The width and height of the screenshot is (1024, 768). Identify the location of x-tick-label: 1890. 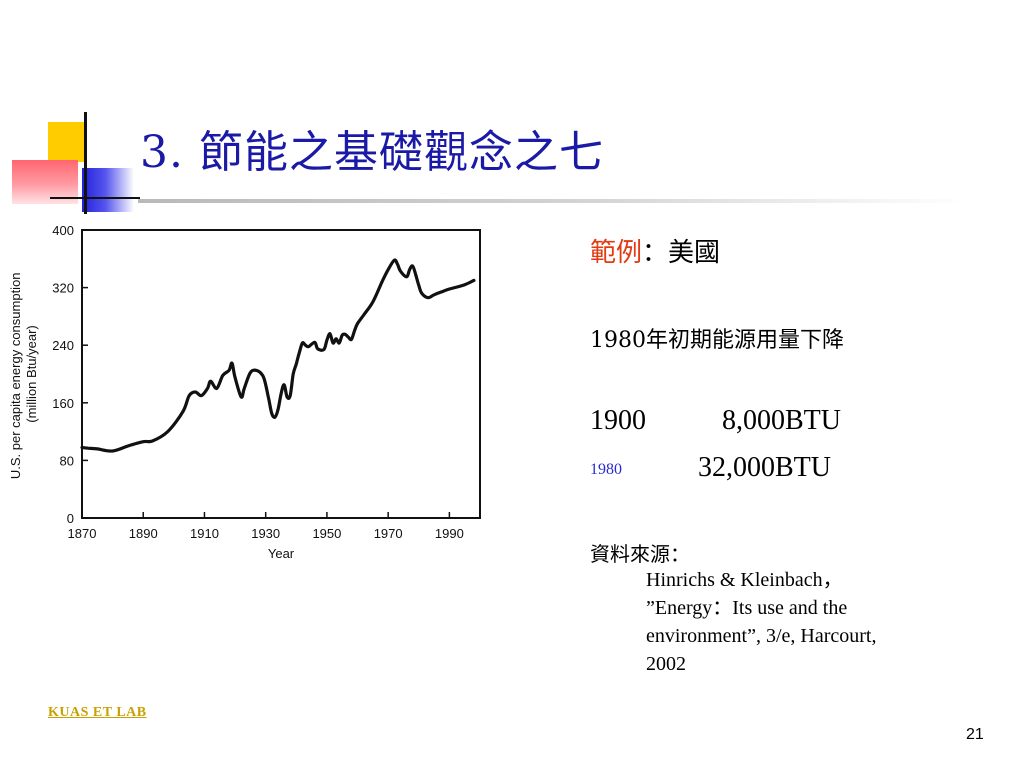
(143, 533).